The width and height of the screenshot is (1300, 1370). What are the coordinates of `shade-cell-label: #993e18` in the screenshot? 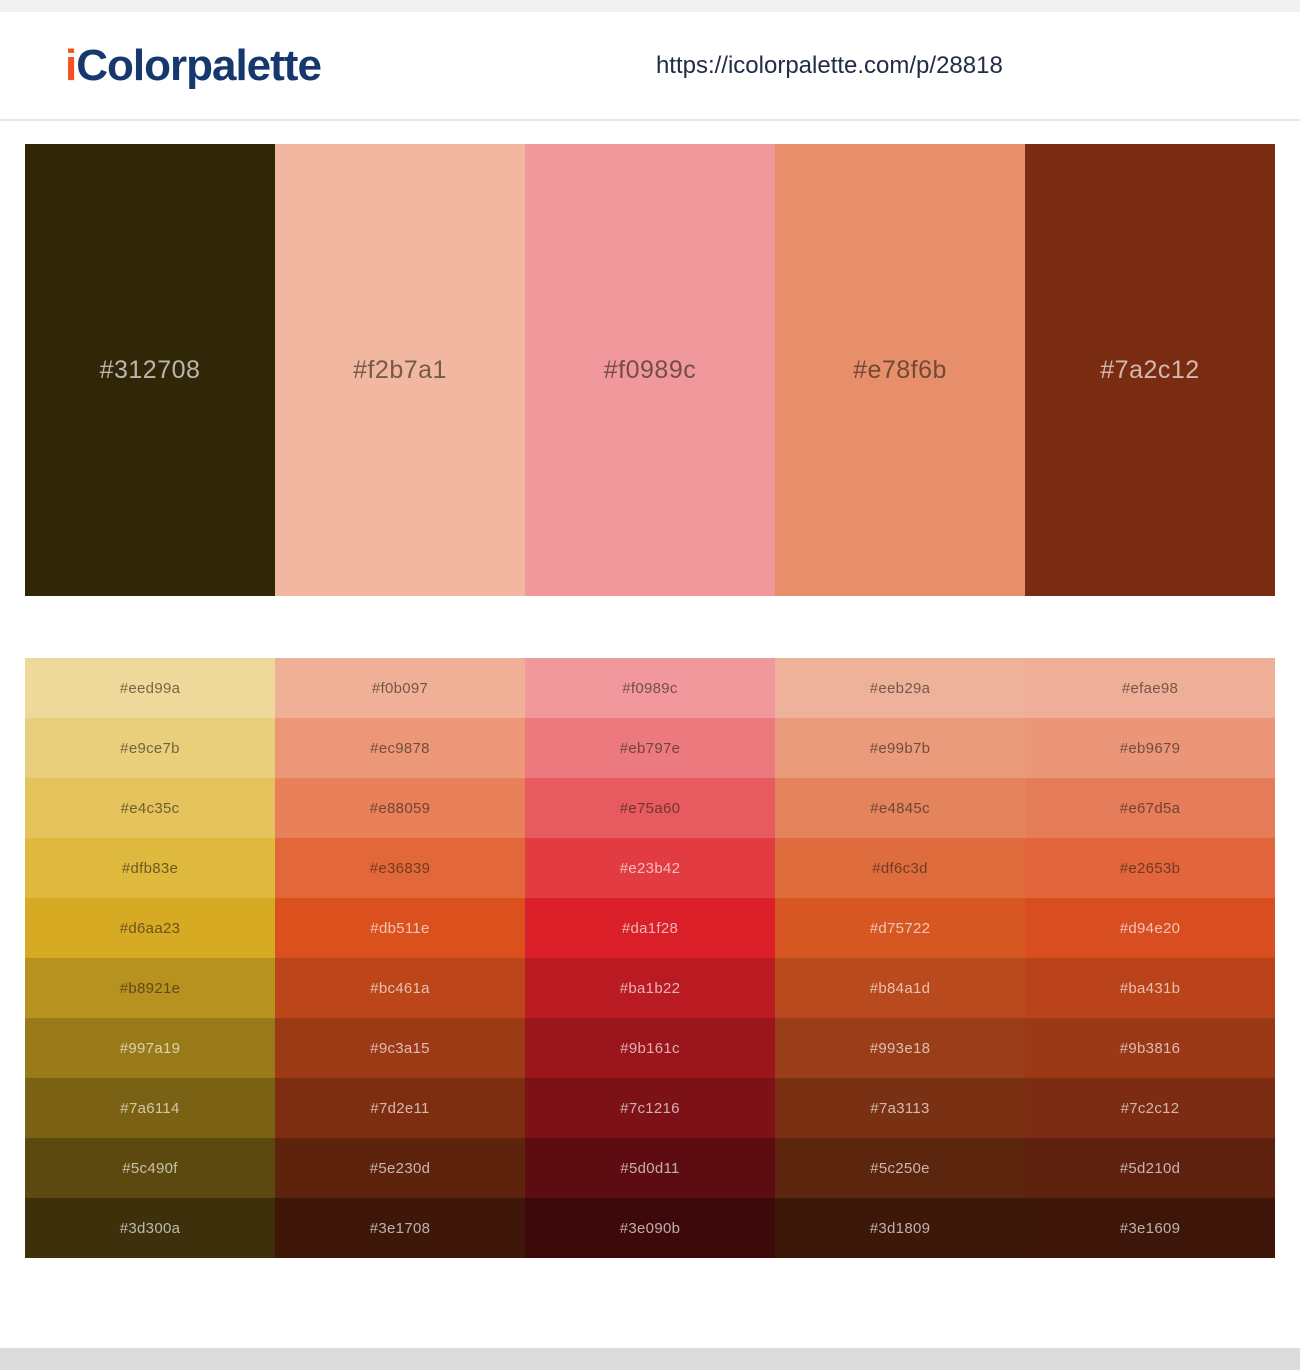 It's located at (900, 1048).